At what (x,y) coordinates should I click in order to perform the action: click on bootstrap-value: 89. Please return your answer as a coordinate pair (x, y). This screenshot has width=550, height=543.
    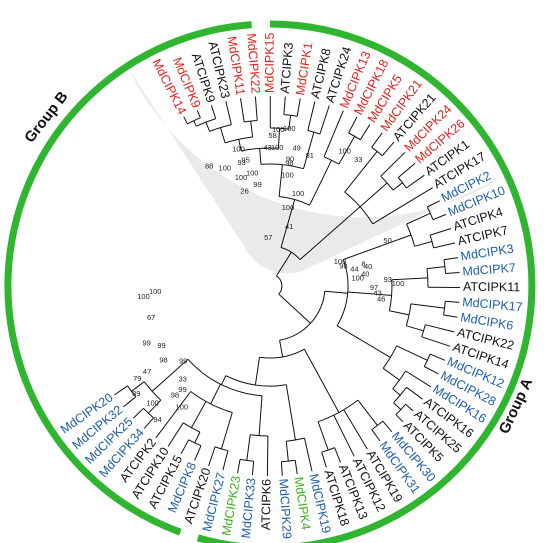
    Looking at the image, I should click on (136, 393).